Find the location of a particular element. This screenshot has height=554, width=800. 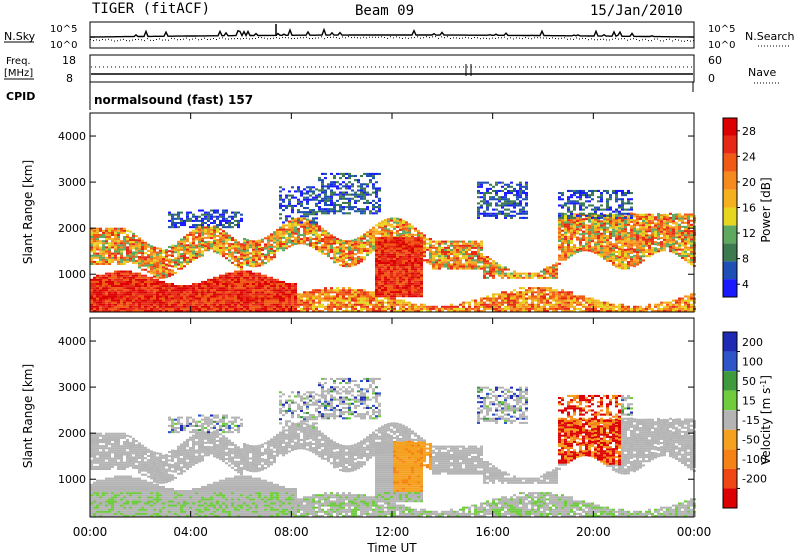

x-tick-4: 16:00 is located at coordinates (492, 532).